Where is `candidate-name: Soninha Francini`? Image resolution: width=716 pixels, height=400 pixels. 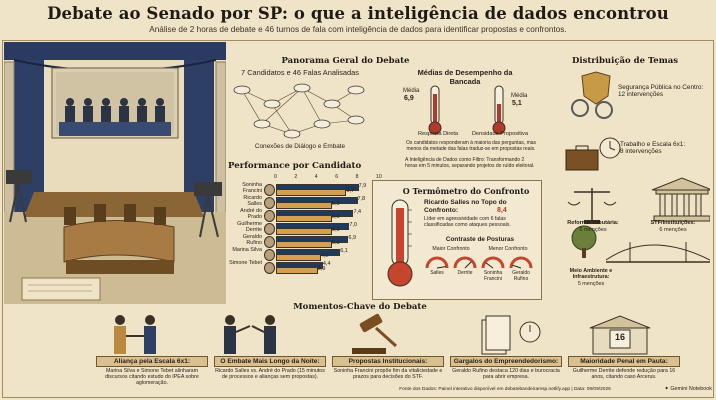
candidate-name: Soninha Francini is located at coordinates (252, 188).